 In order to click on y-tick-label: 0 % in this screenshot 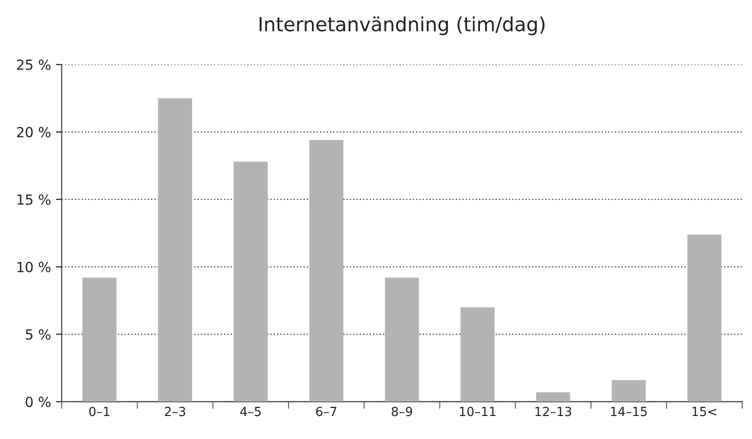, I will do `click(38, 402)`.